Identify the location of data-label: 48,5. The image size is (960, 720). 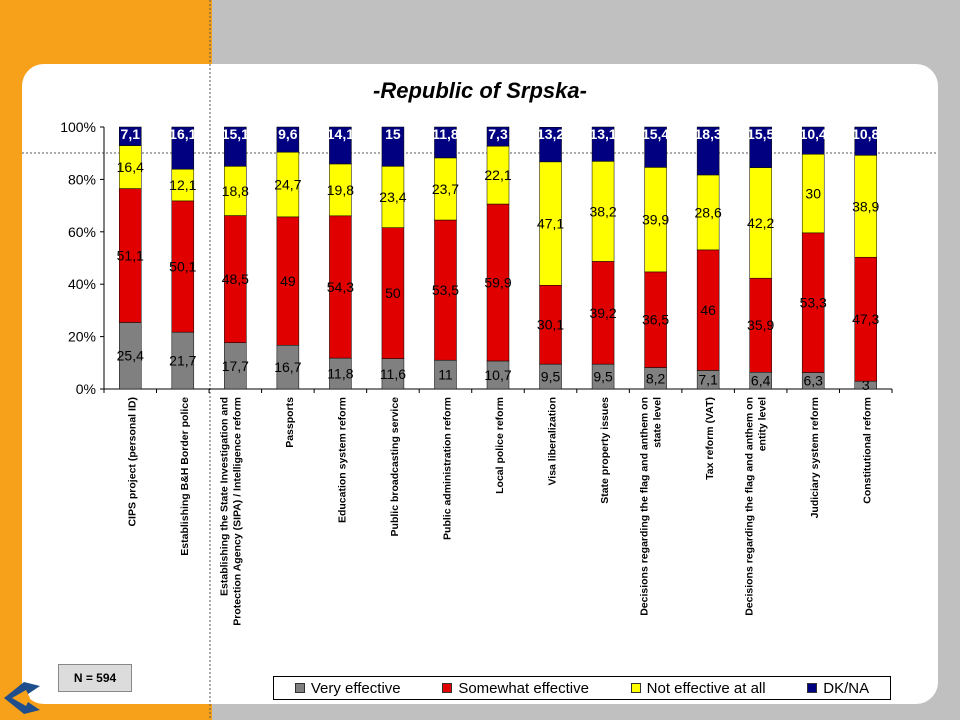
(235, 279).